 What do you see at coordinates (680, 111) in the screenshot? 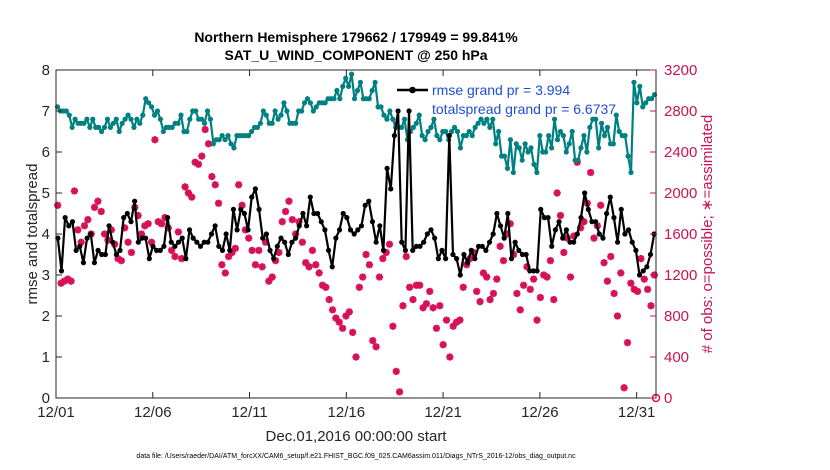
I see `y2-tick-label: 2800` at bounding box center [680, 111].